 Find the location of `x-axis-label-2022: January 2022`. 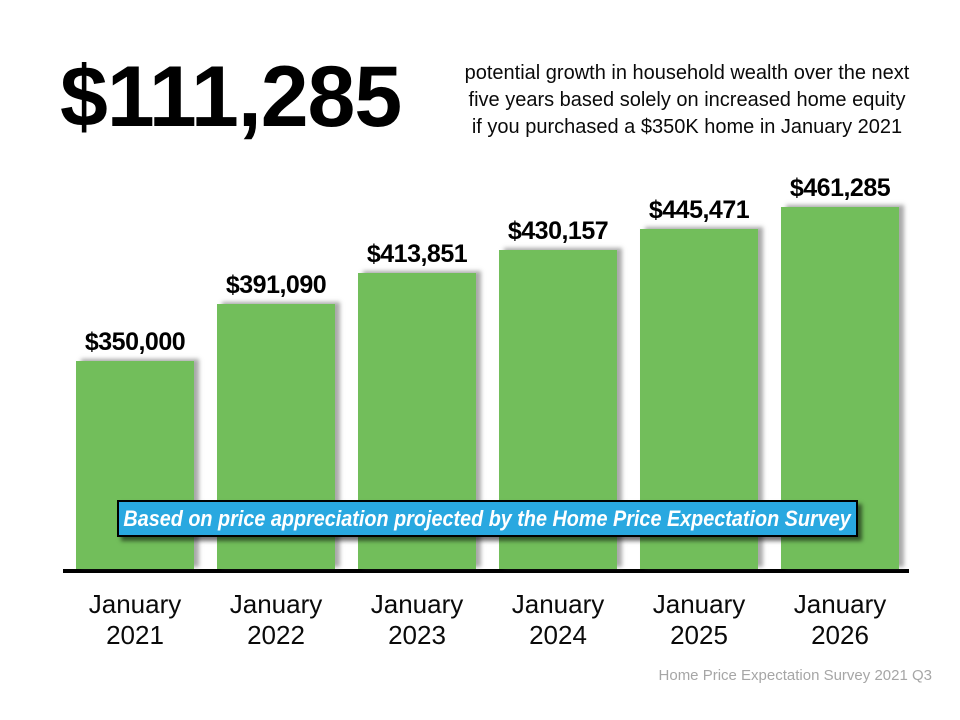

x-axis-label-2022: January 2022 is located at coordinates (276, 620).